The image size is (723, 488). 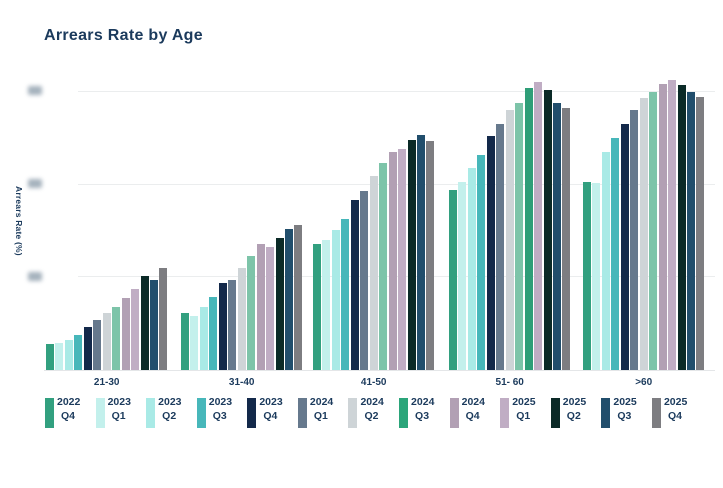 I want to click on legend-item-2023-Q2: 2023 Q2, so click(x=164, y=412).